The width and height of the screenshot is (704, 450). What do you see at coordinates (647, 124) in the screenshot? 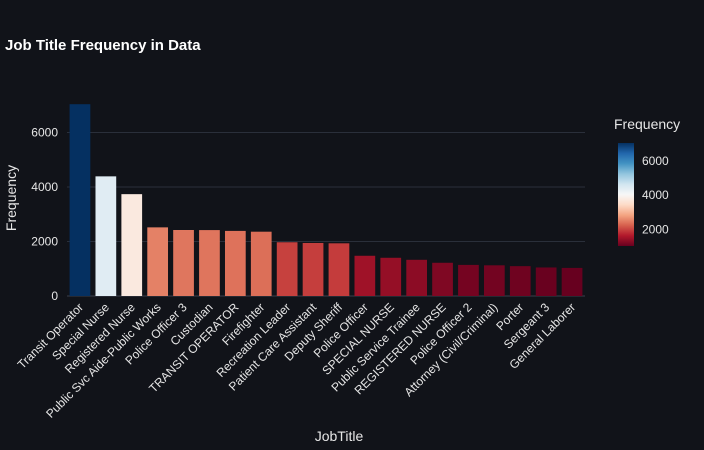
I see `colorbar-title: Frequency` at bounding box center [647, 124].